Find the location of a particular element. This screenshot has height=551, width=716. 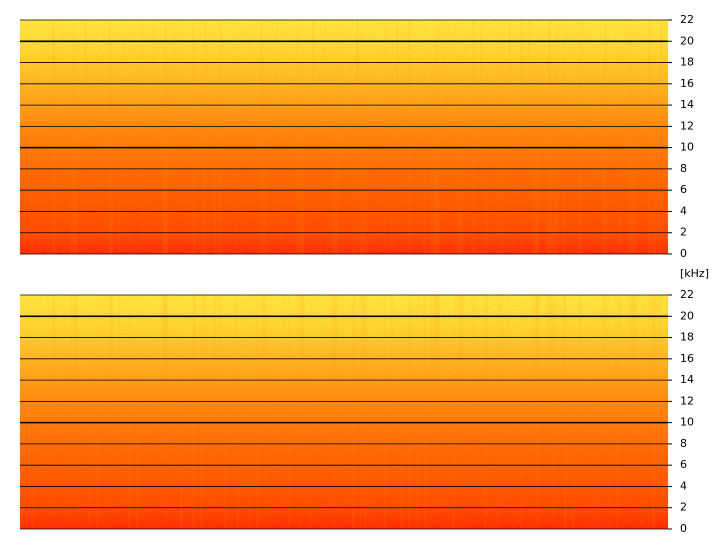

y-axis-label: [kHz] is located at coordinates (694, 273).